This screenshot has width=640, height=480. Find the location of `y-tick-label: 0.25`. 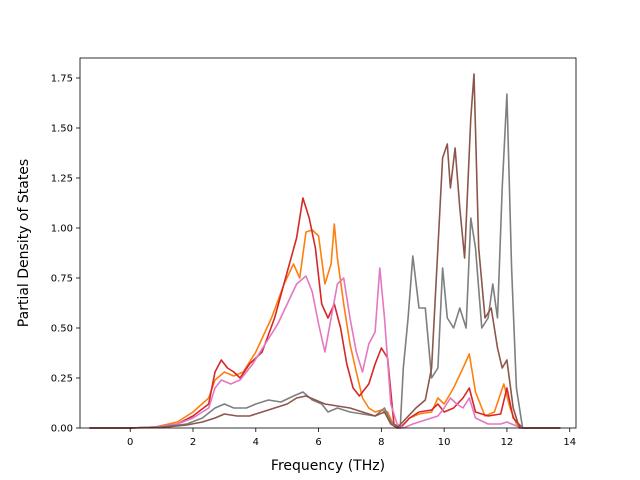

y-tick-label: 0.25 is located at coordinates (62, 379).